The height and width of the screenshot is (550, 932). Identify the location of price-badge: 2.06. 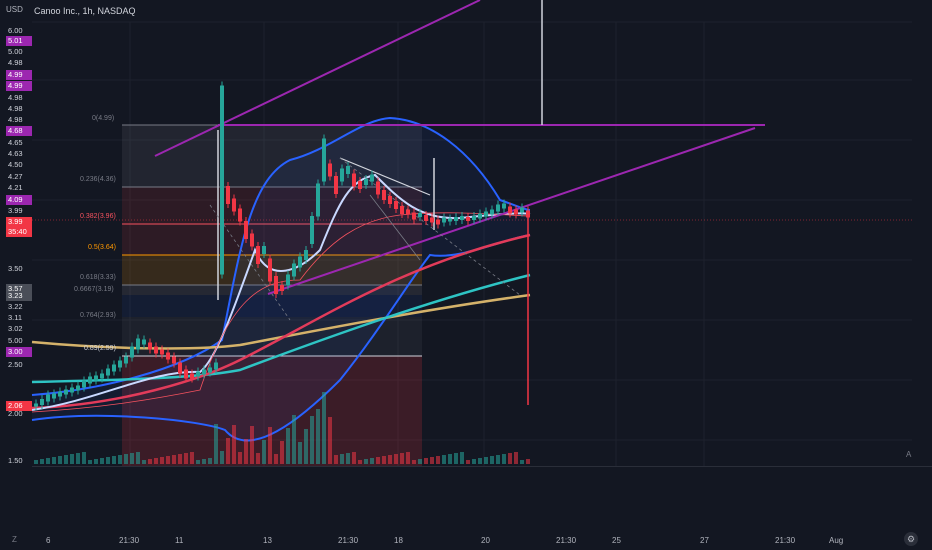
(19, 406).